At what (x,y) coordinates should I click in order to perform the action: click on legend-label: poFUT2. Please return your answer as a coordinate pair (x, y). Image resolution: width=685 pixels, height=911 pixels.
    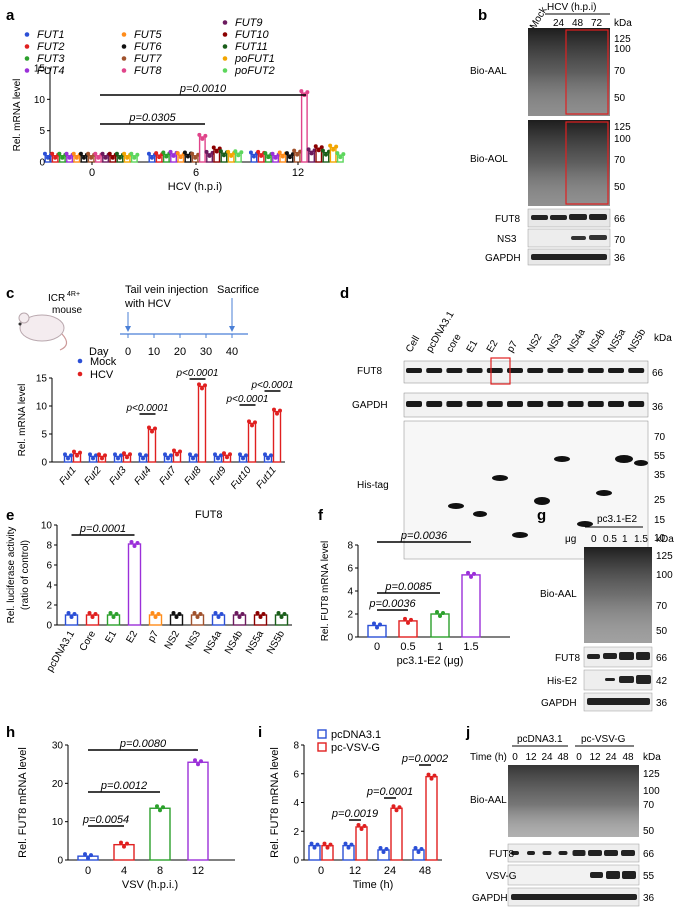
    Looking at the image, I should click on (254, 71).